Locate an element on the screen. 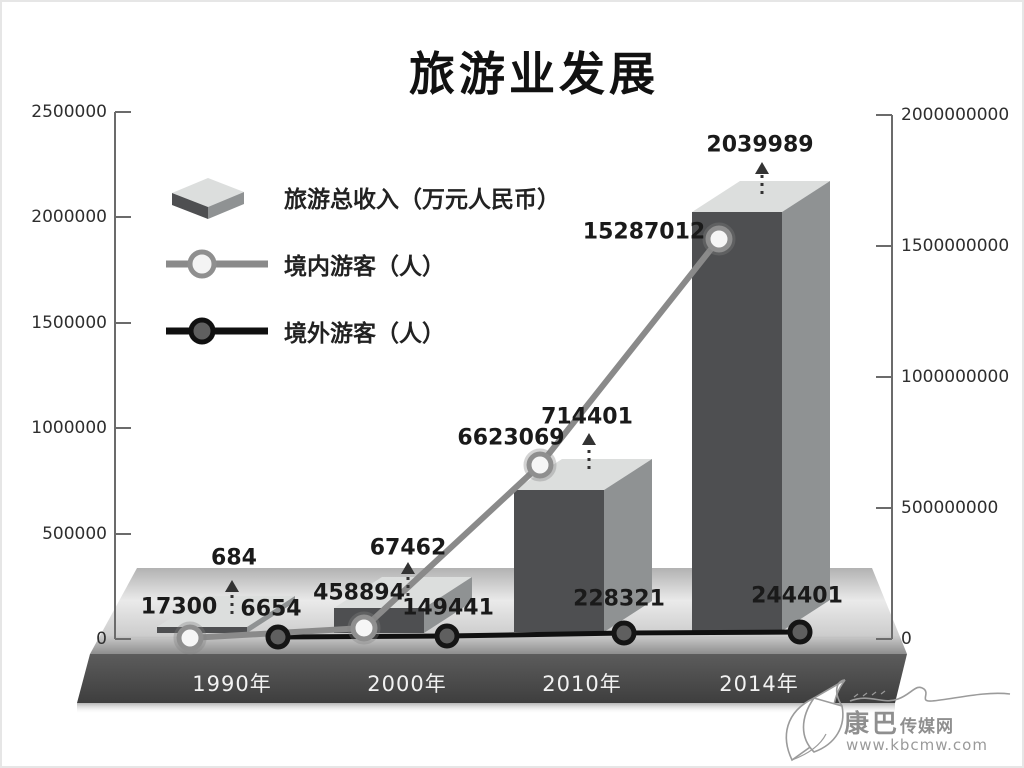 Image resolution: width=1024 pixels, height=768 pixels. right-axis-tick-label: 1500000000 is located at coordinates (955, 246).